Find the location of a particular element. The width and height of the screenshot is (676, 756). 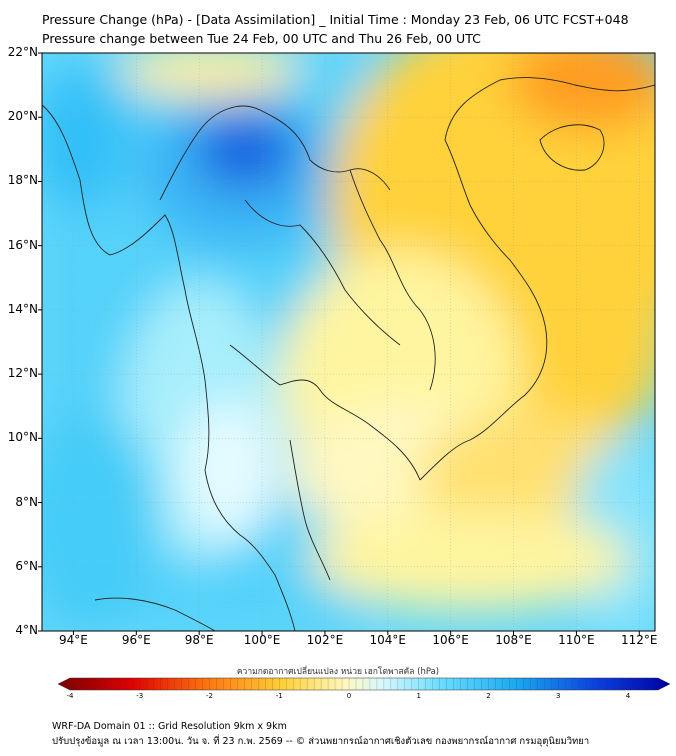

colorbar-tick-label: 4 is located at coordinates (628, 696).